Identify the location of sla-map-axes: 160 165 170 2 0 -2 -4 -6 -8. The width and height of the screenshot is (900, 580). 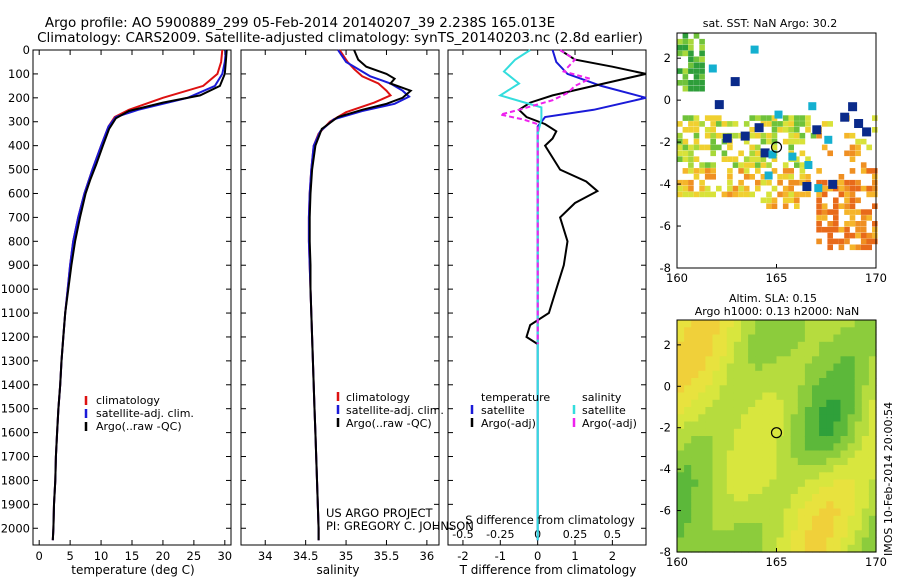
(773, 453).